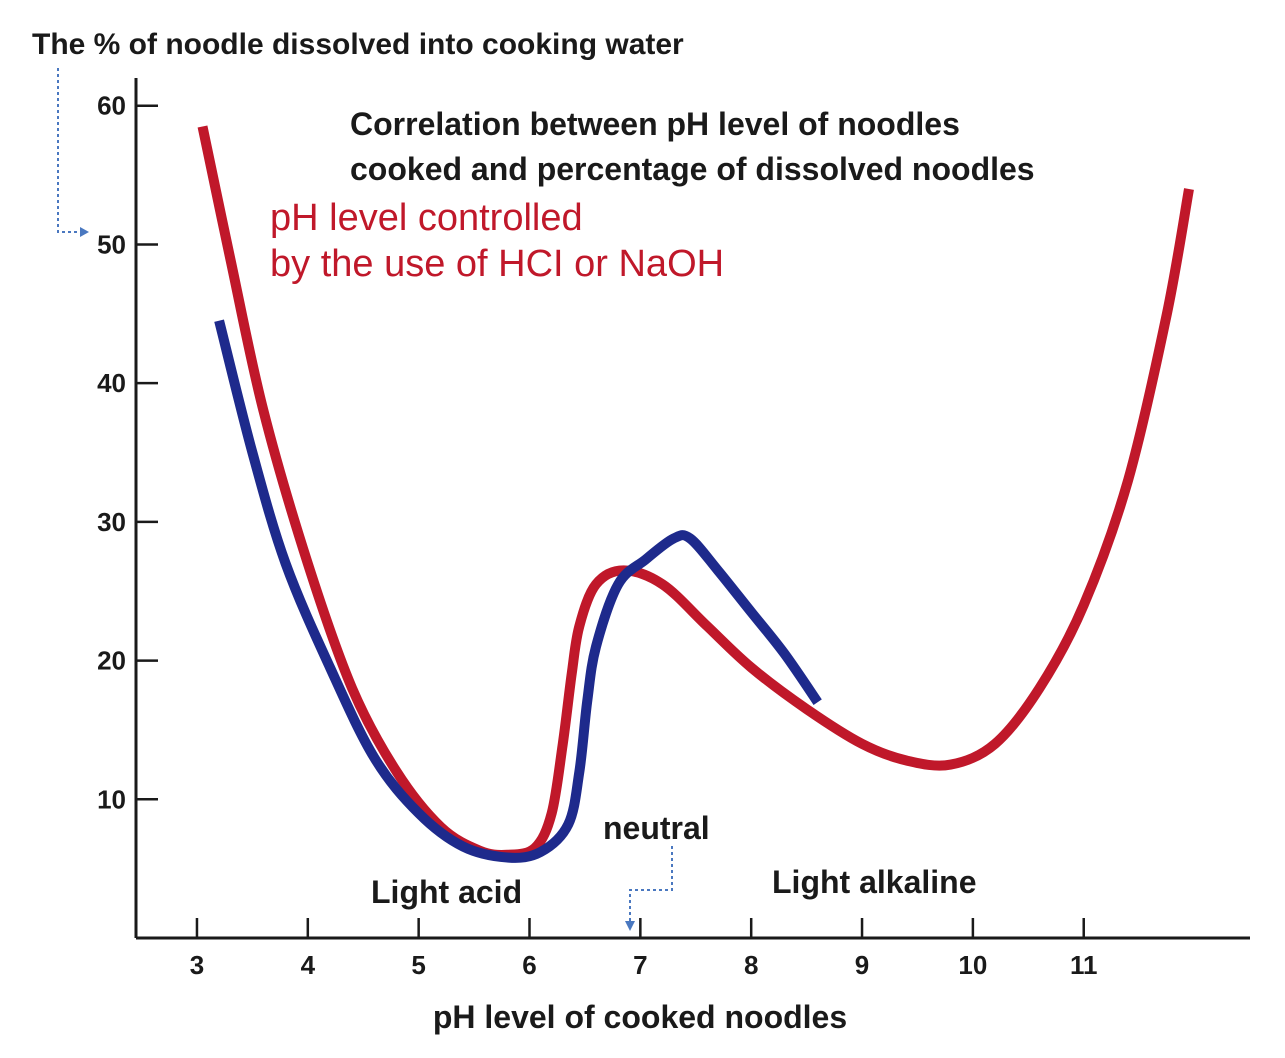 The image size is (1285, 1058). I want to click on light-acid-annotation: Light acid, so click(446, 892).